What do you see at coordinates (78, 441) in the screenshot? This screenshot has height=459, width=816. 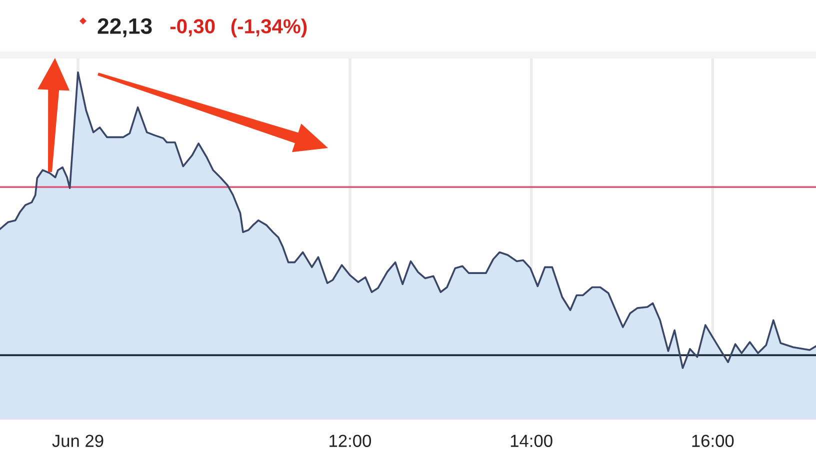 I see `x-tick-label: Jun 29` at bounding box center [78, 441].